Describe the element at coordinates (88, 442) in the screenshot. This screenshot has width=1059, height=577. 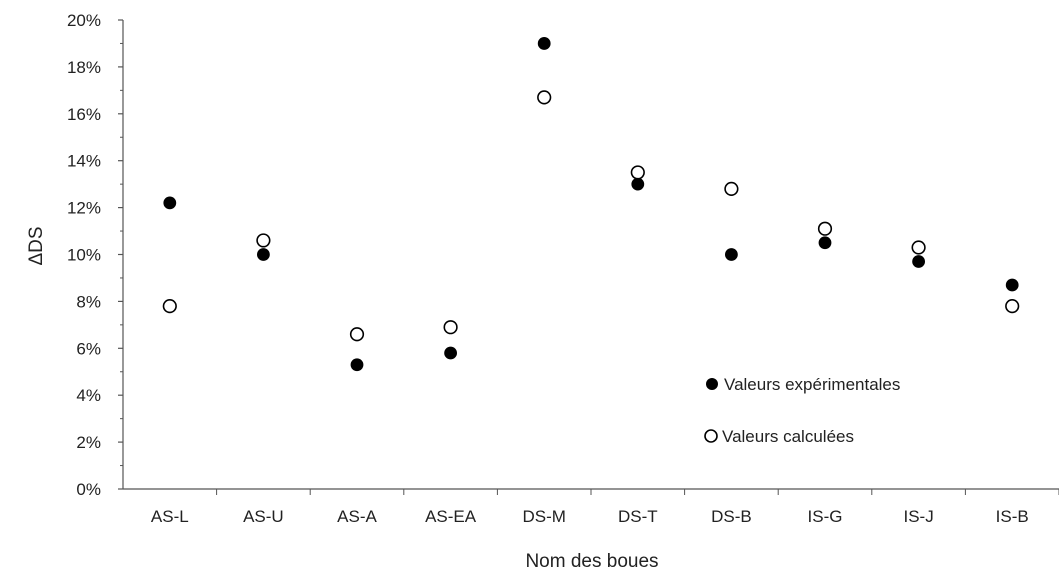
I see `y-tick-label: 2%` at that location.